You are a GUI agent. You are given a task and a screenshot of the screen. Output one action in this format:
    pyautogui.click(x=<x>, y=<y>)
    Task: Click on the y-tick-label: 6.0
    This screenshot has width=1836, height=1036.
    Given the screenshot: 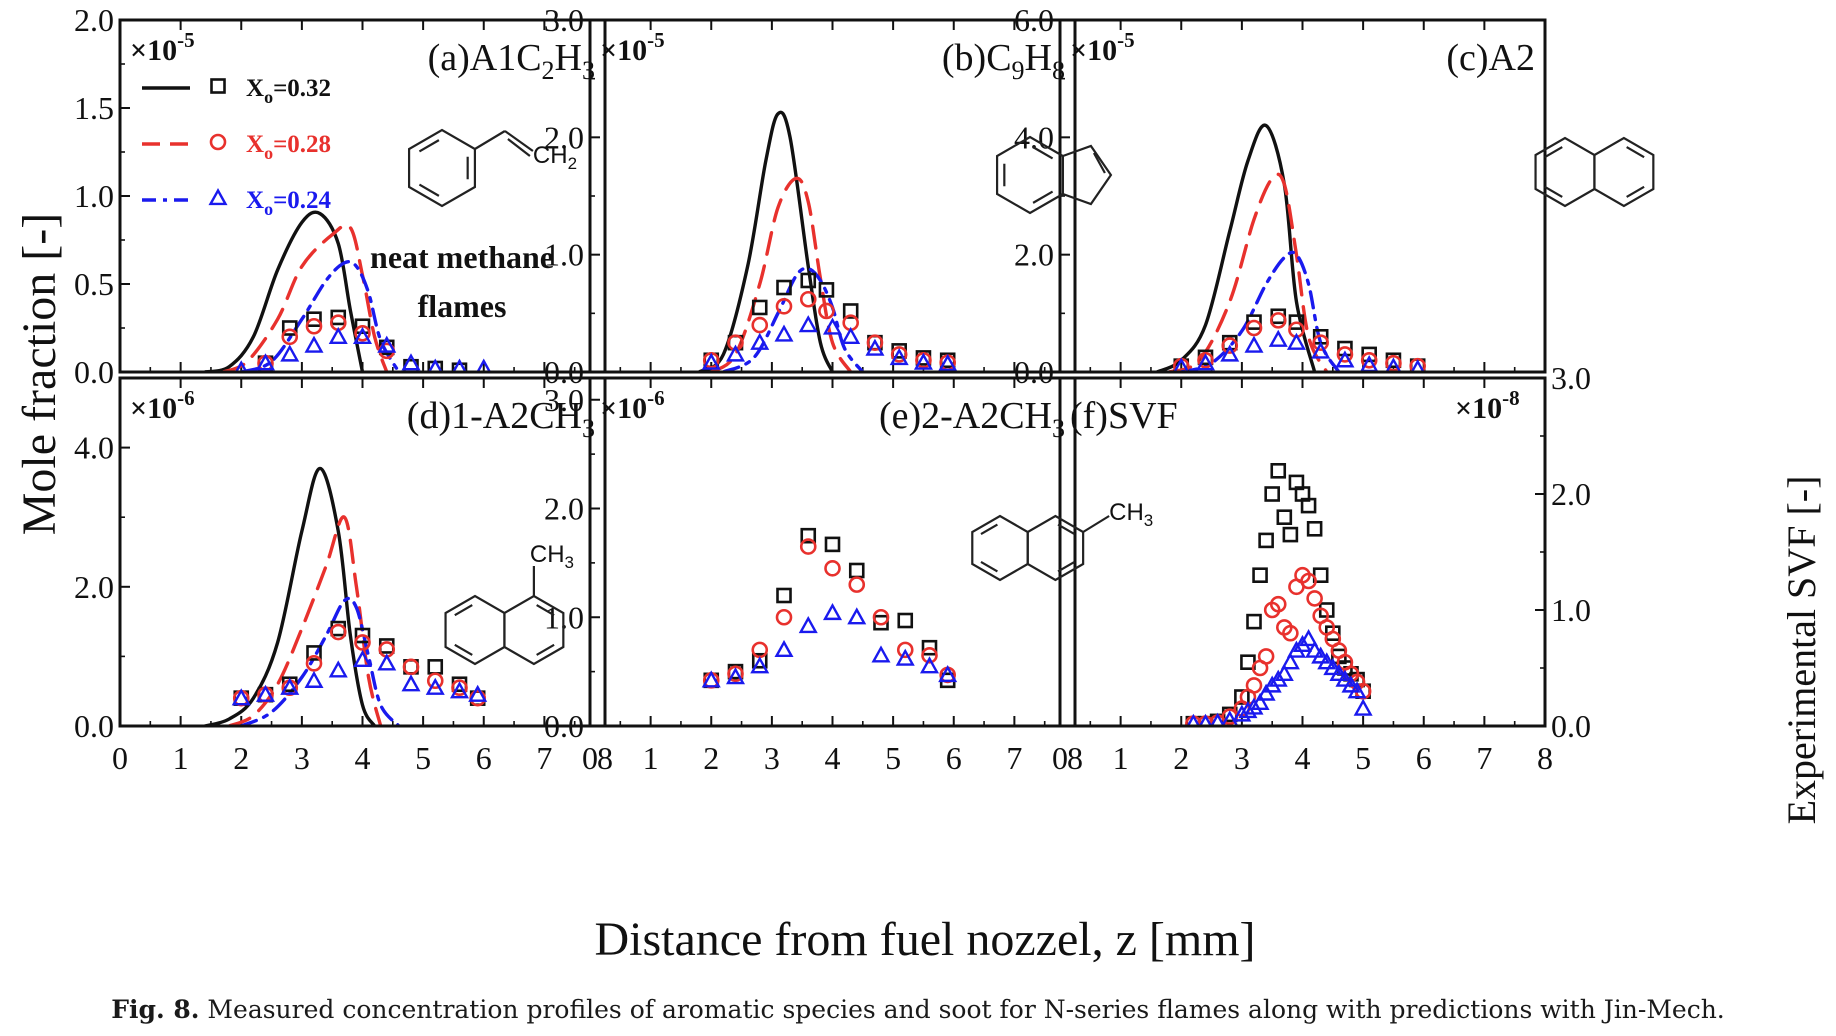 What is the action you would take?
    pyautogui.click(x=1034, y=20)
    